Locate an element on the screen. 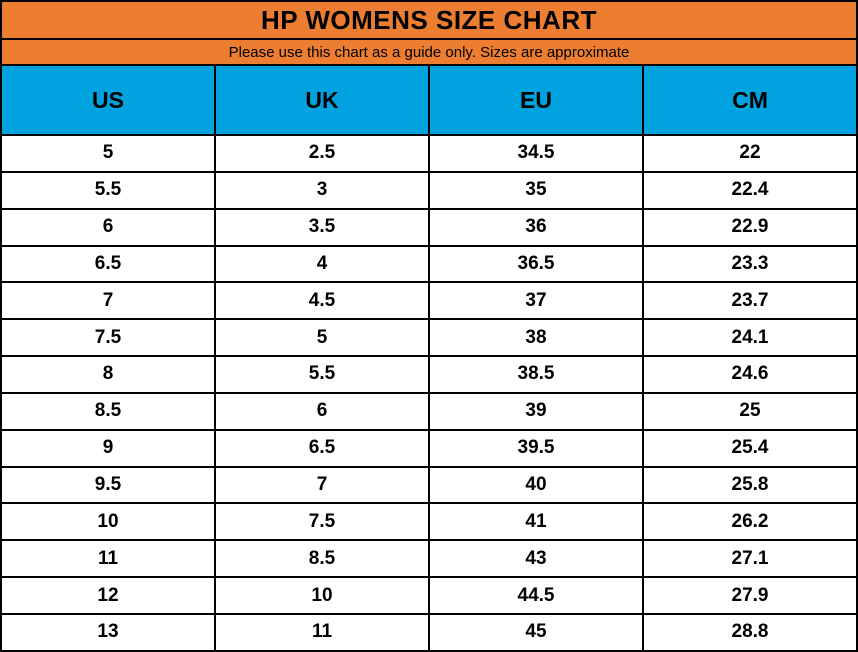  table-row: 7.5 5 38 24.1 is located at coordinates (429, 338).